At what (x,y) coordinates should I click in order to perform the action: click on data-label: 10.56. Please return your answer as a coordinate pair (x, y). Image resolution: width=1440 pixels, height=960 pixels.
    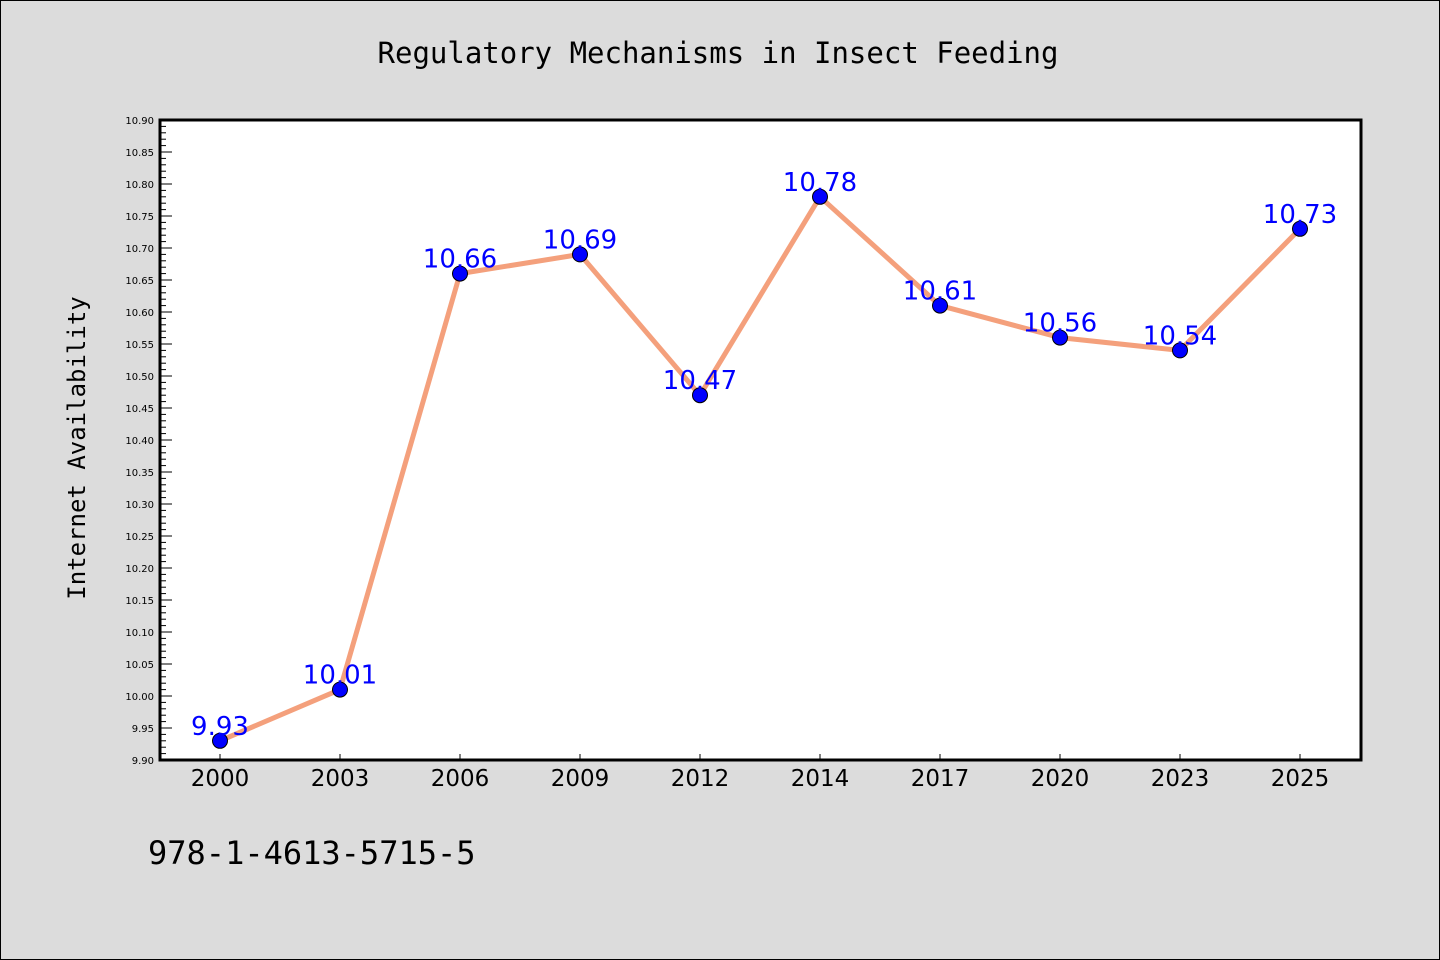
    Looking at the image, I should click on (1060, 324).